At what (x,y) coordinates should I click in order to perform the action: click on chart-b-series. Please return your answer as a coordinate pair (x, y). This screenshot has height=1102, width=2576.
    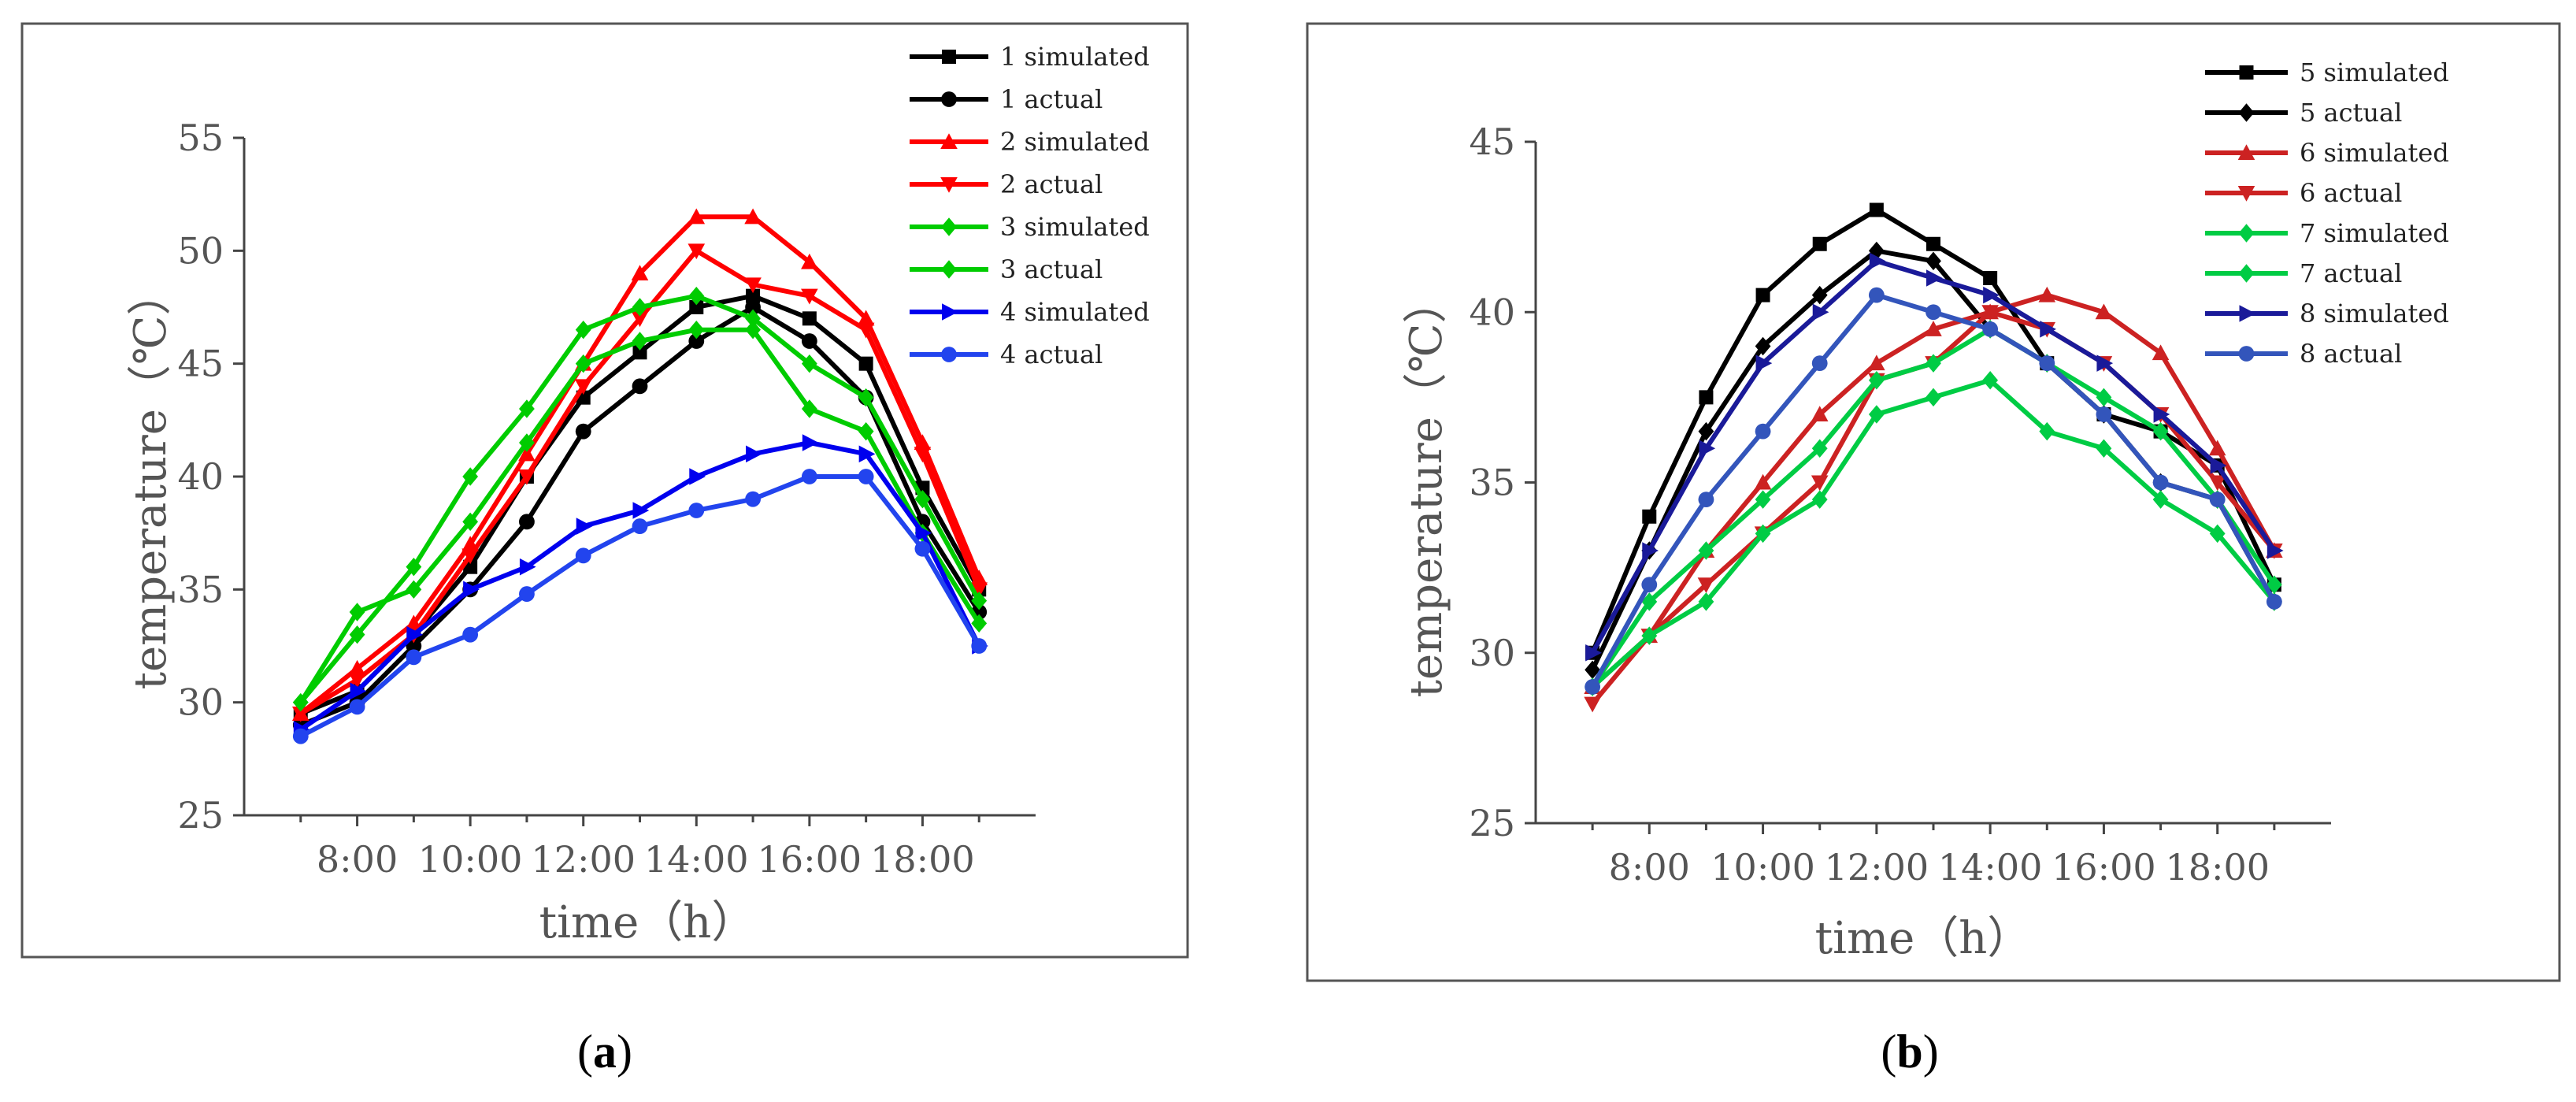
    Looking at the image, I should click on (1934, 457).